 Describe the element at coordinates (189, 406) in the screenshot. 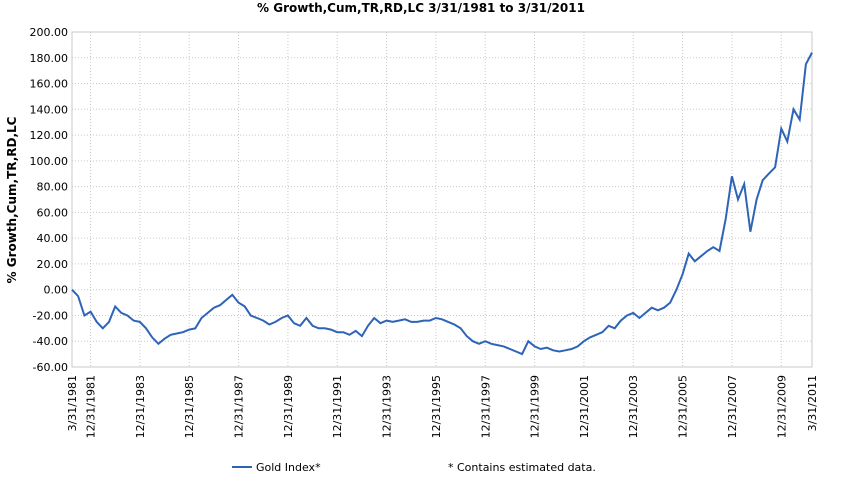

I see `x-tick-label: 12/31/1985` at that location.